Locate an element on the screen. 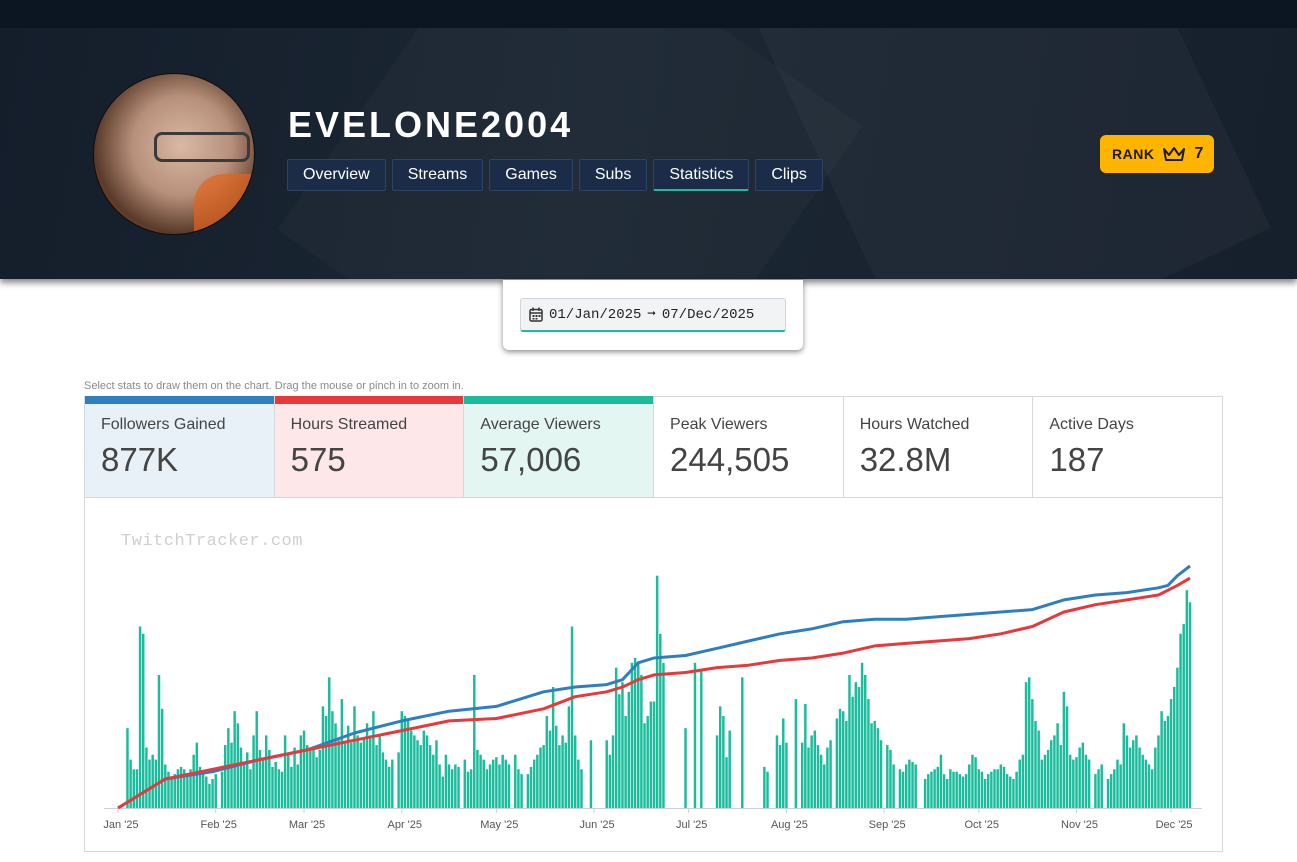 The width and height of the screenshot is (1297, 862). tab-statistics: Statistics is located at coordinates (701, 175).